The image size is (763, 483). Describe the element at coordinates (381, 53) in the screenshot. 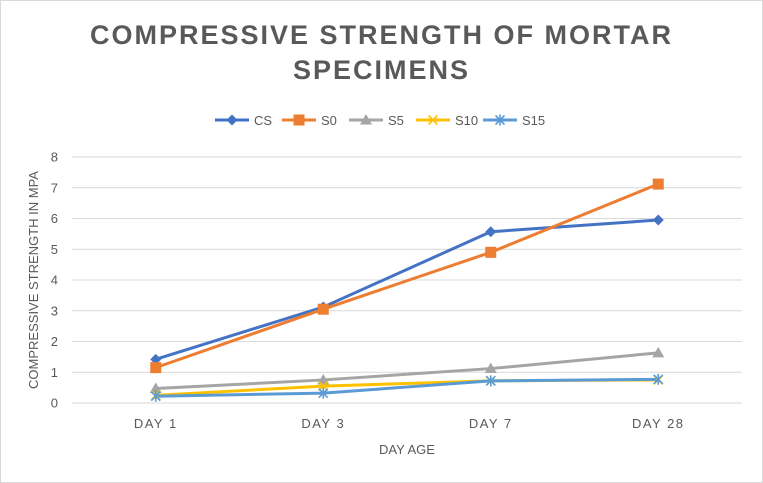

I see `chart-title: COMPRESSIVE STRENGTH OF MORTAR SPECIMENS` at that location.